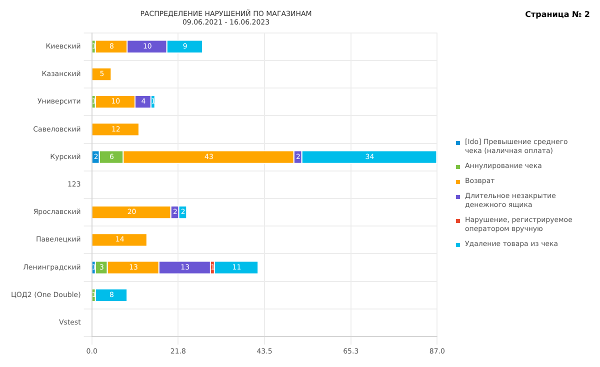 Image resolution: width=600 pixels, height=367 pixels. What do you see at coordinates (557, 14) in the screenshot?
I see `text: Страница № 2` at bounding box center [557, 14].